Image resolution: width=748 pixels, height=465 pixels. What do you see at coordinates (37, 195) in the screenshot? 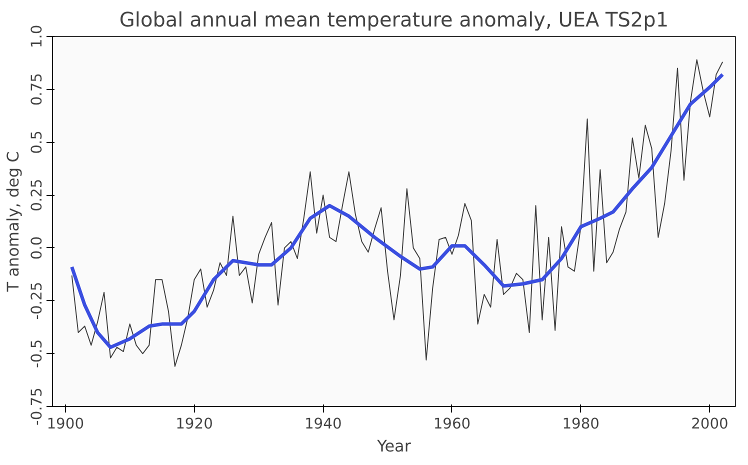
I see `y-tick-label: 0.25` at bounding box center [37, 195].